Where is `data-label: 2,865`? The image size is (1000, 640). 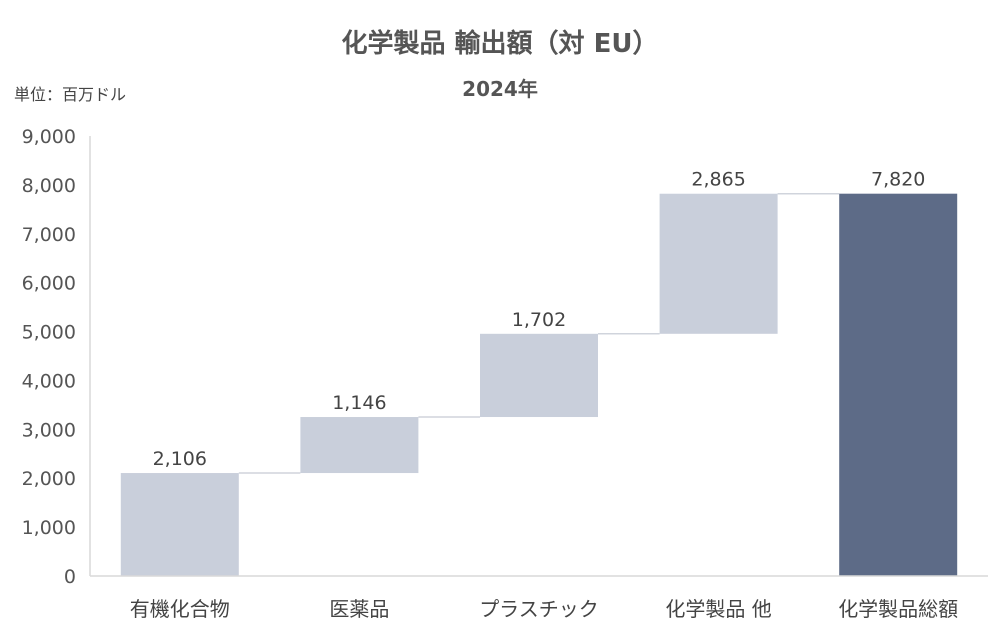 data-label: 2,865 is located at coordinates (718, 180).